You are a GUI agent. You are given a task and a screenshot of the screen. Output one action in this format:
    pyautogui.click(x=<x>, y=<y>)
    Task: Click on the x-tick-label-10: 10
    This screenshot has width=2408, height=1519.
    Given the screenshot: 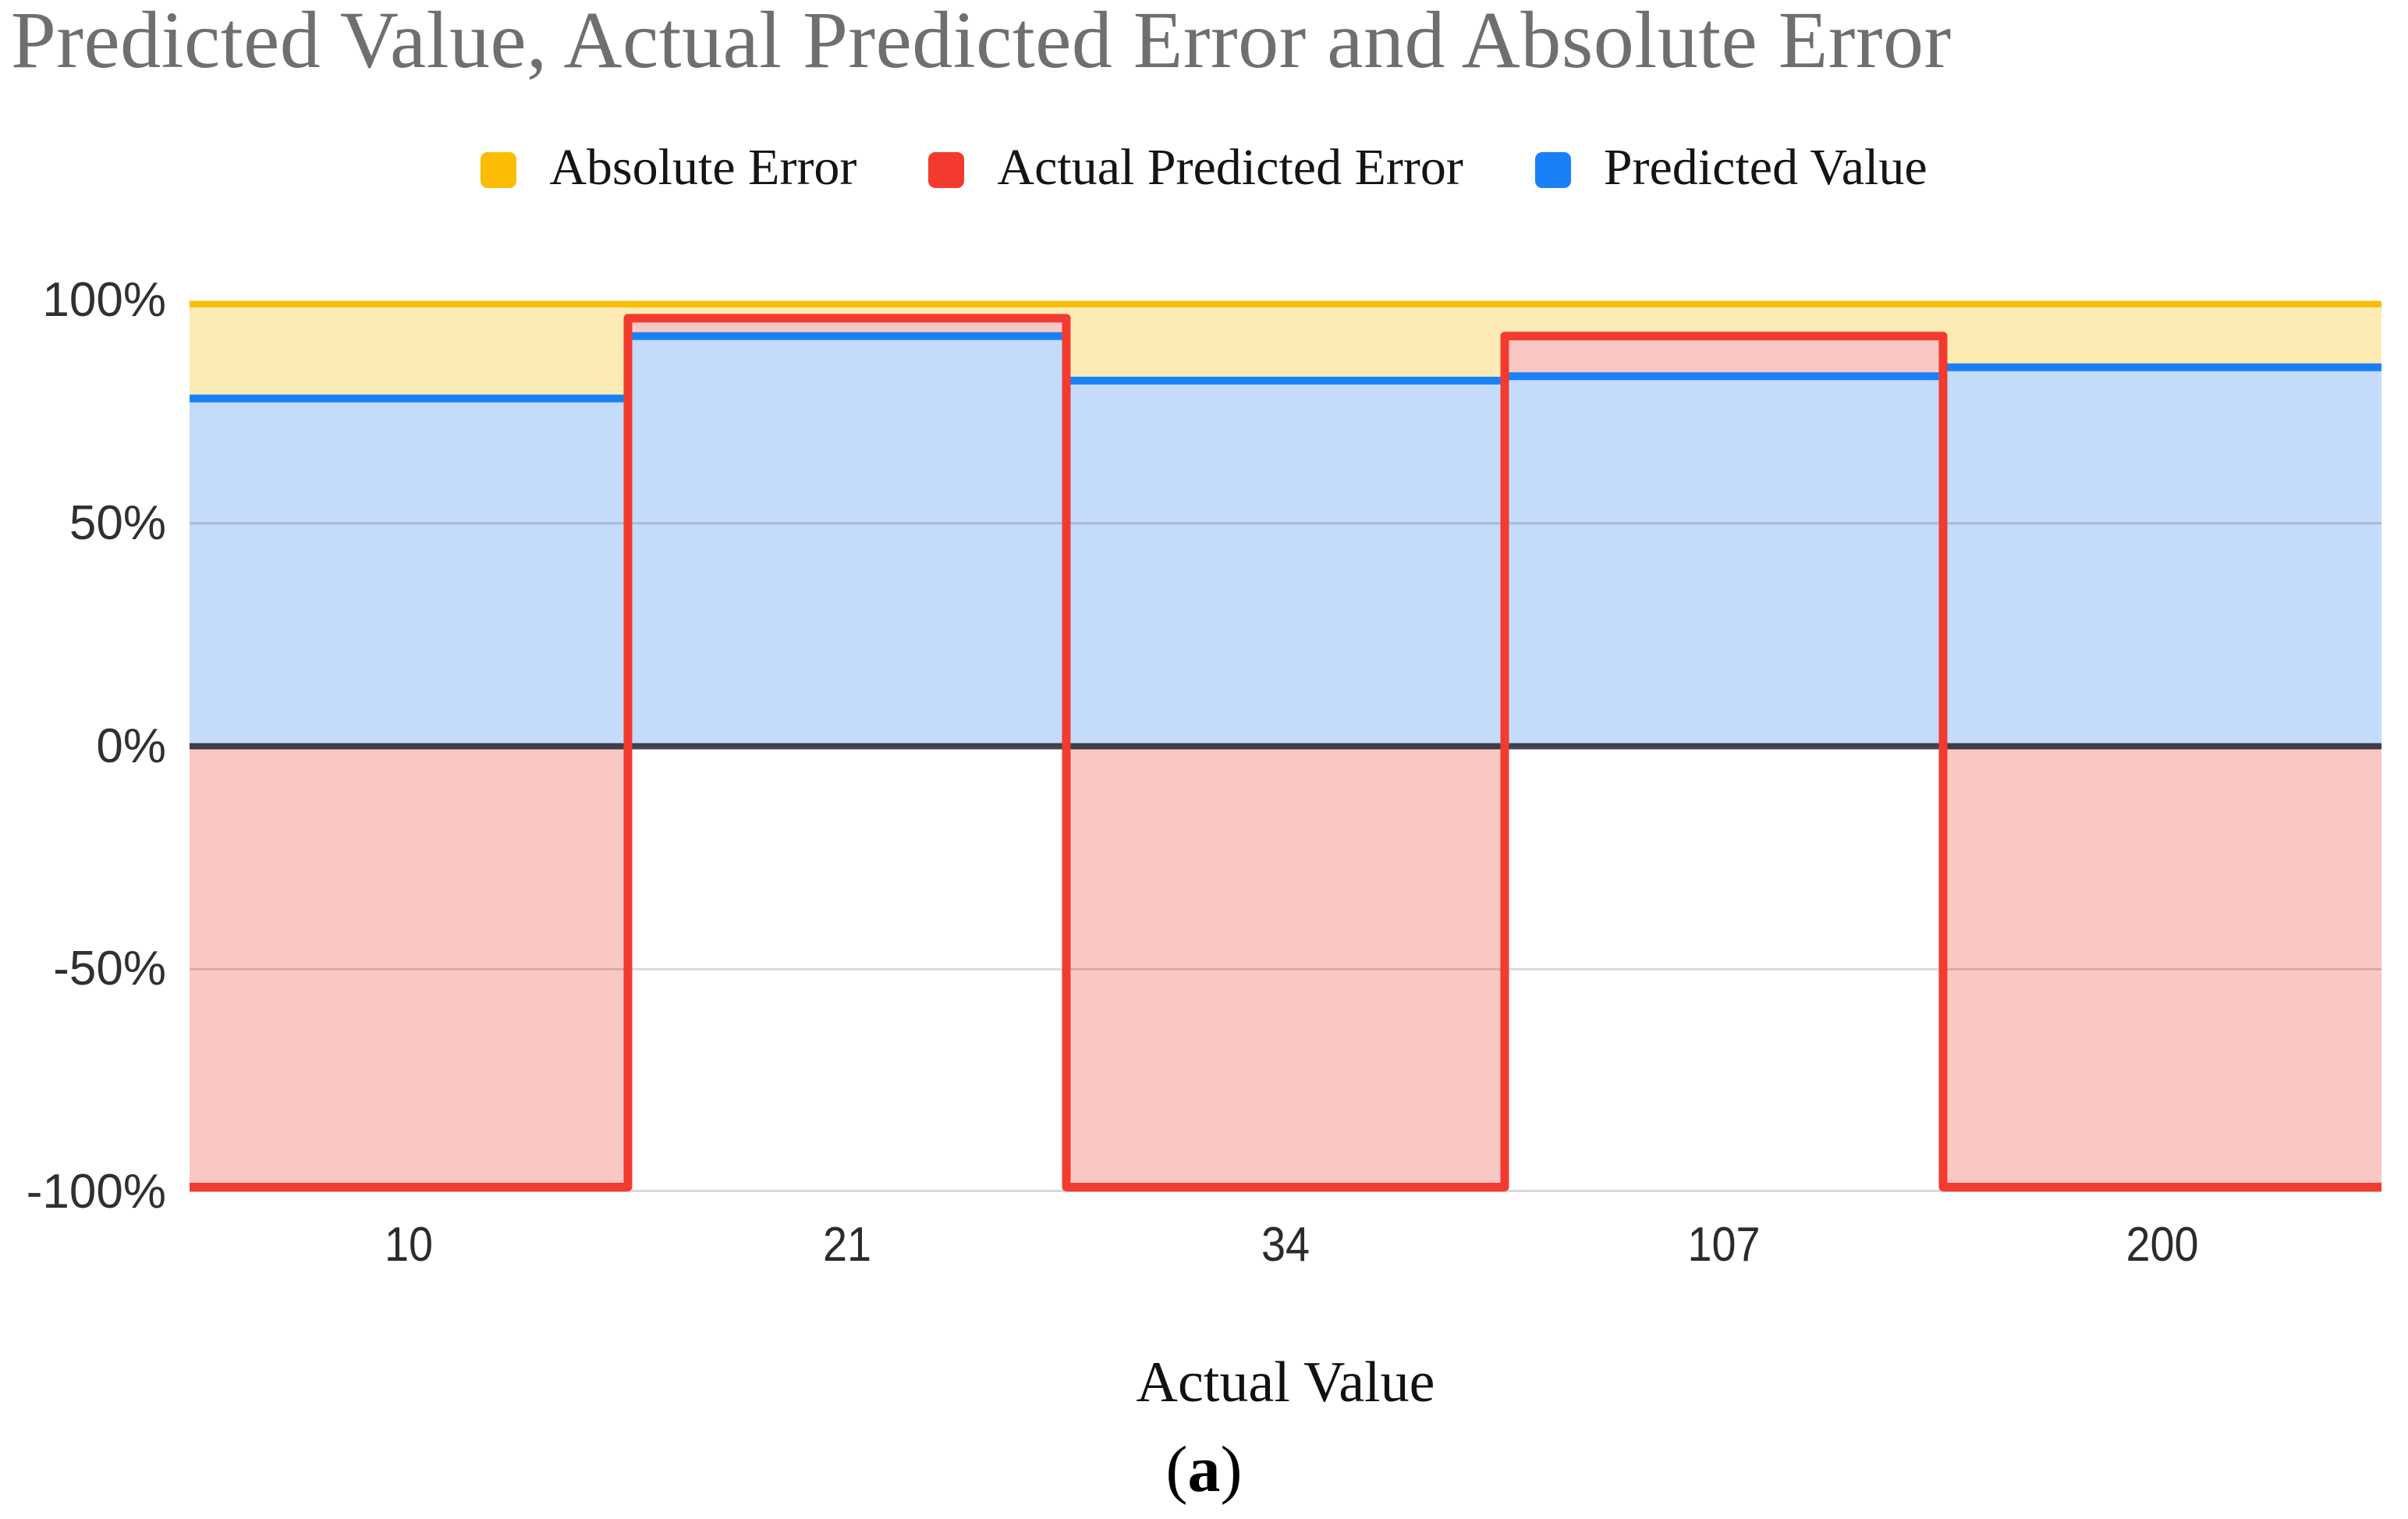 What is the action you would take?
    pyautogui.click(x=409, y=1245)
    